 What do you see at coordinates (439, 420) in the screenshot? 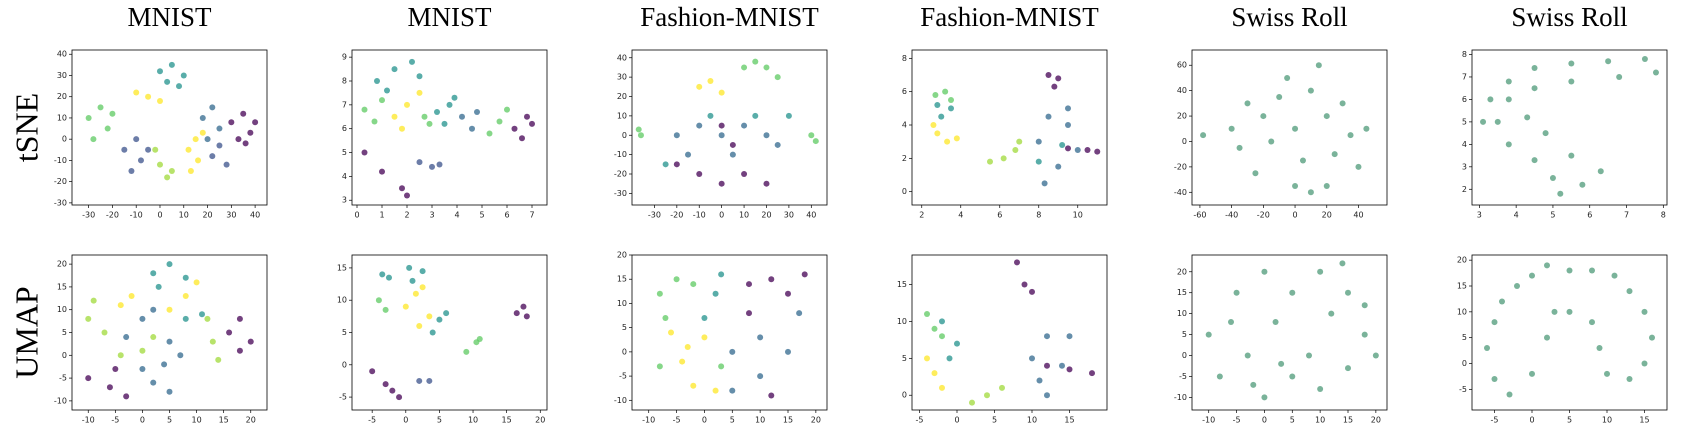
I see `x-tick-label: 5` at bounding box center [439, 420].